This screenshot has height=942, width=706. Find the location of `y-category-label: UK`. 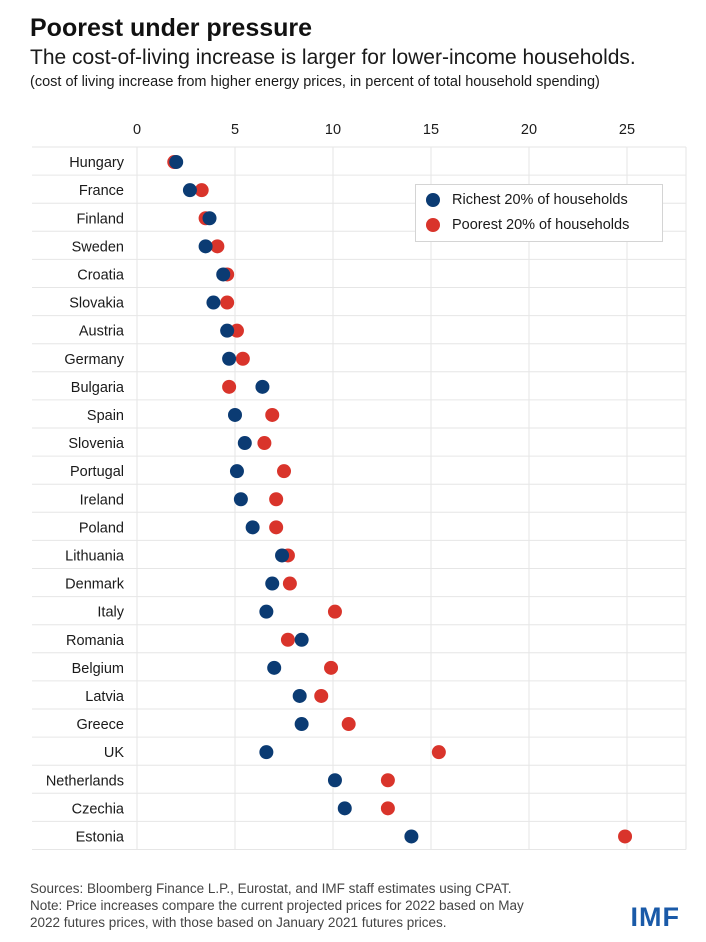

y-category-label: UK is located at coordinates (114, 753).